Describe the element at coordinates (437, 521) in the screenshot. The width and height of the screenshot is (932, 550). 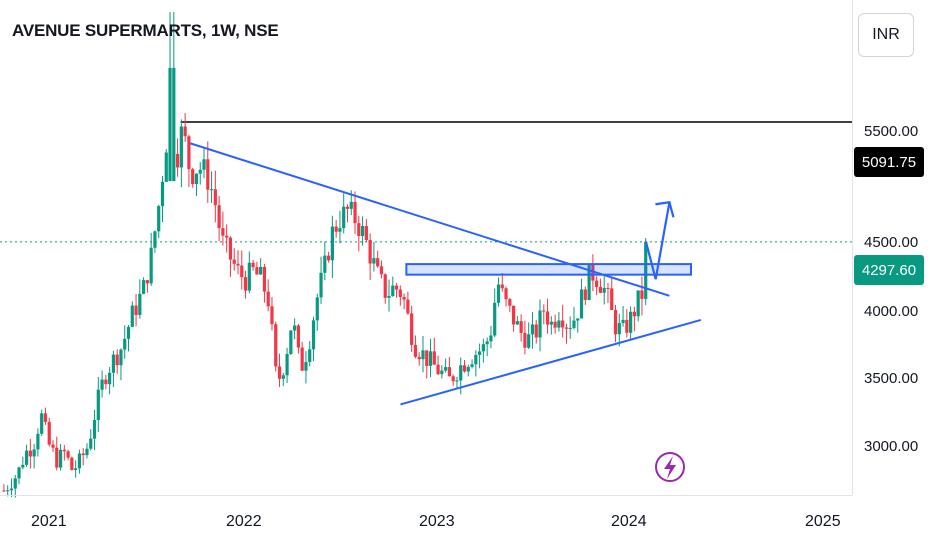
I see `x-tick-label: 2023` at that location.